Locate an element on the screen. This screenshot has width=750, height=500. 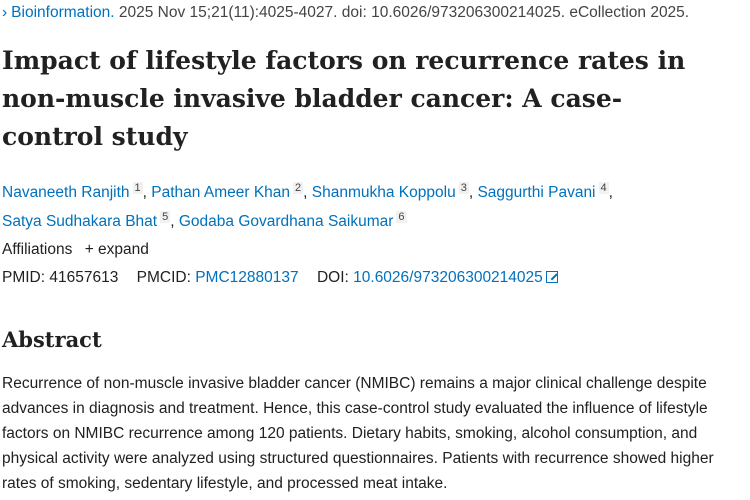
author-link: Godaba Govardhana Saikumar is located at coordinates (286, 222).